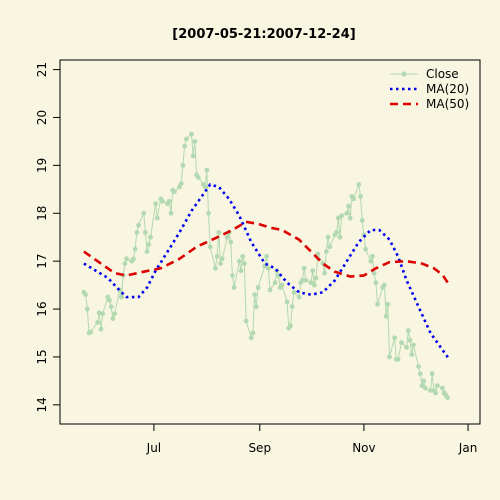 Image resolution: width=500 pixels, height=500 pixels. What do you see at coordinates (42, 356) in the screenshot?
I see `y-tick-label: 15` at bounding box center [42, 356].